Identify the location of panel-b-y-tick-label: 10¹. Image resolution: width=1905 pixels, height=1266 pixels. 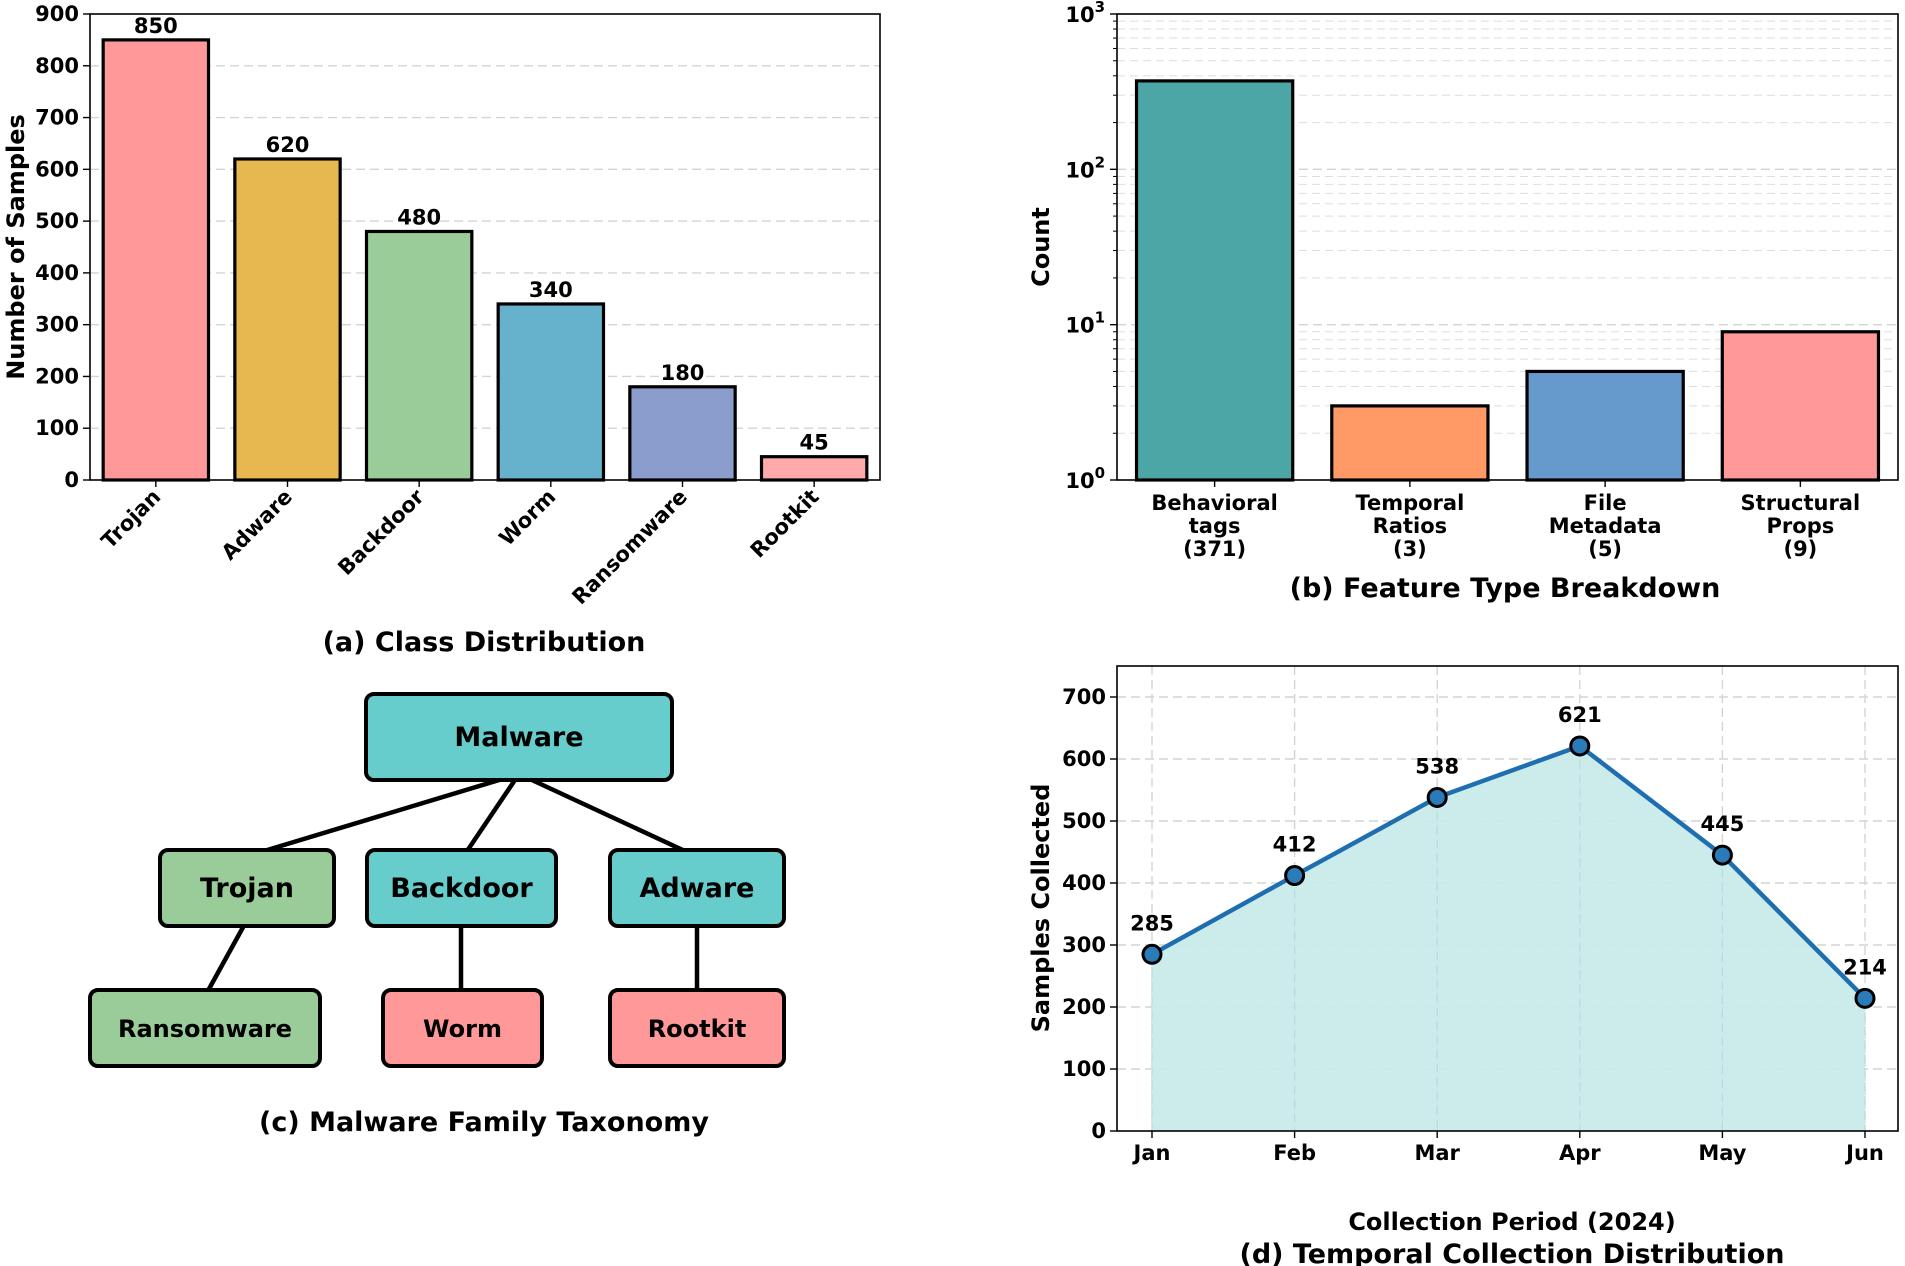
(1085, 323).